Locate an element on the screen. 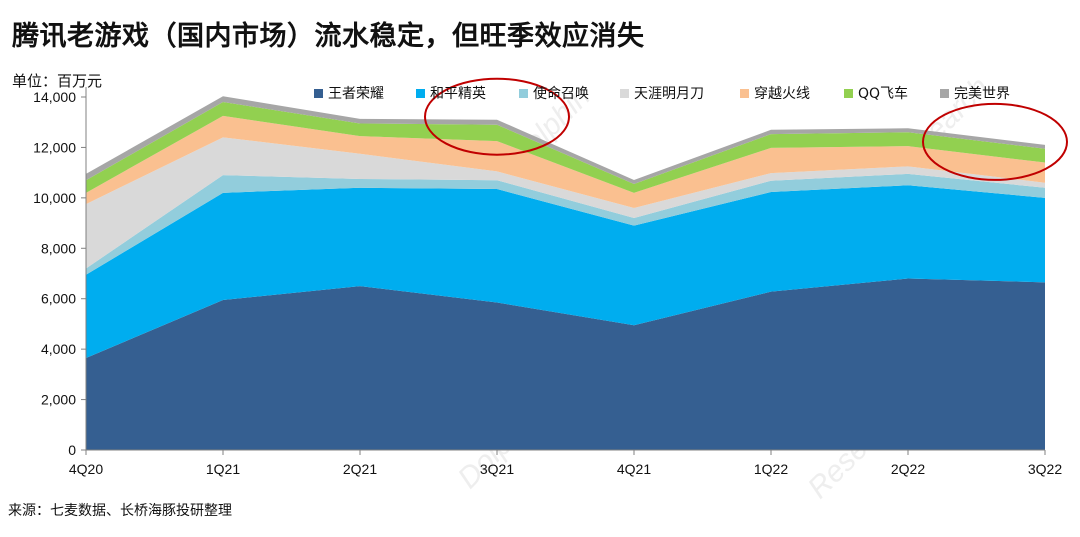 The width and height of the screenshot is (1080, 537). y-tick-label: 8,000 is located at coordinates (58, 248).